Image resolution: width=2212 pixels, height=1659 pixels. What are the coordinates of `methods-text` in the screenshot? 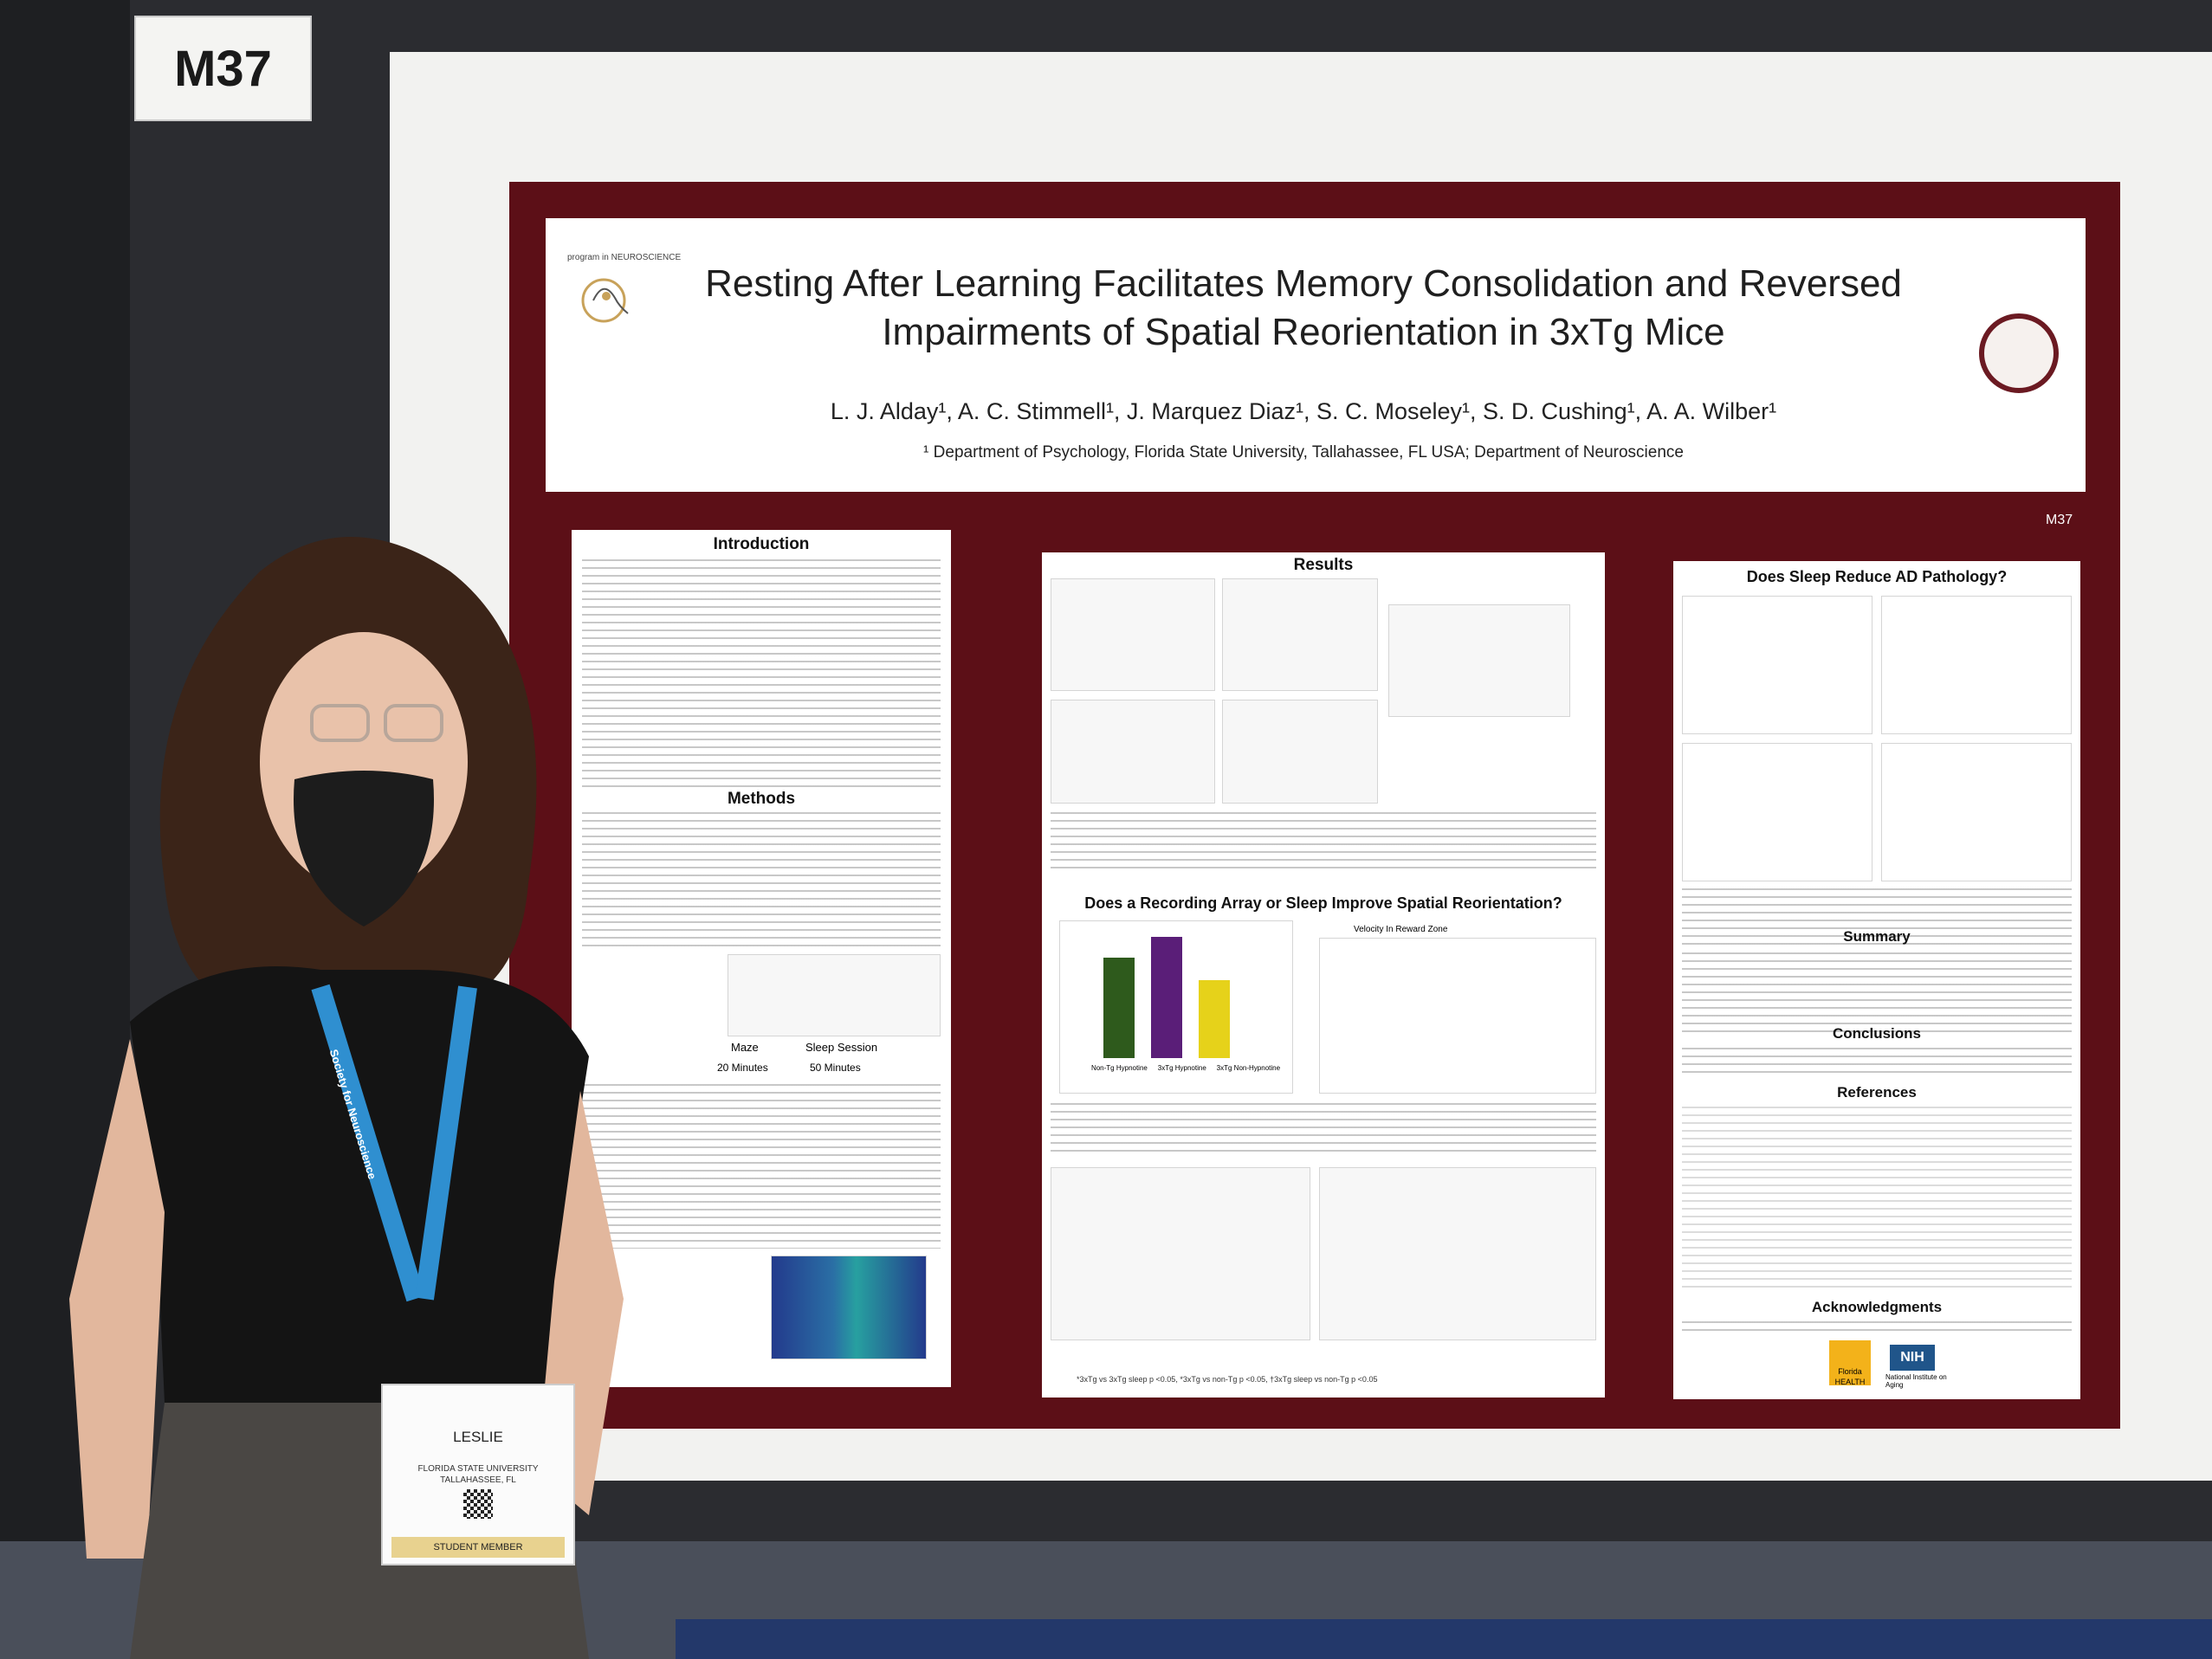 It's located at (761, 881).